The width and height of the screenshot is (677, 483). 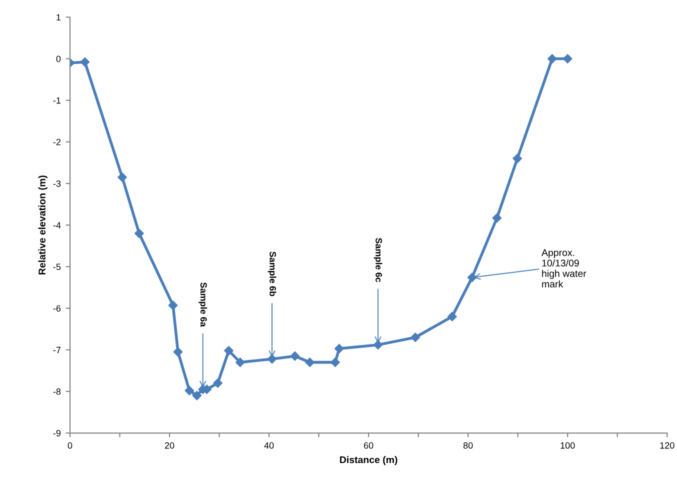 I want to click on annotation: Sample 6c, so click(x=378, y=260).